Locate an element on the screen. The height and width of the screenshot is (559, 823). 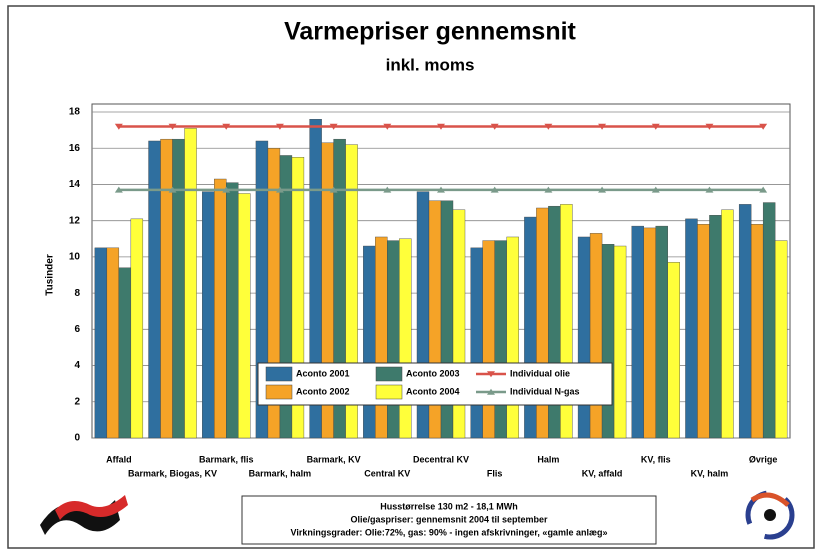
note: Husstørrelse 130 m2 - 18,1 MWh is located at coordinates (449, 506).